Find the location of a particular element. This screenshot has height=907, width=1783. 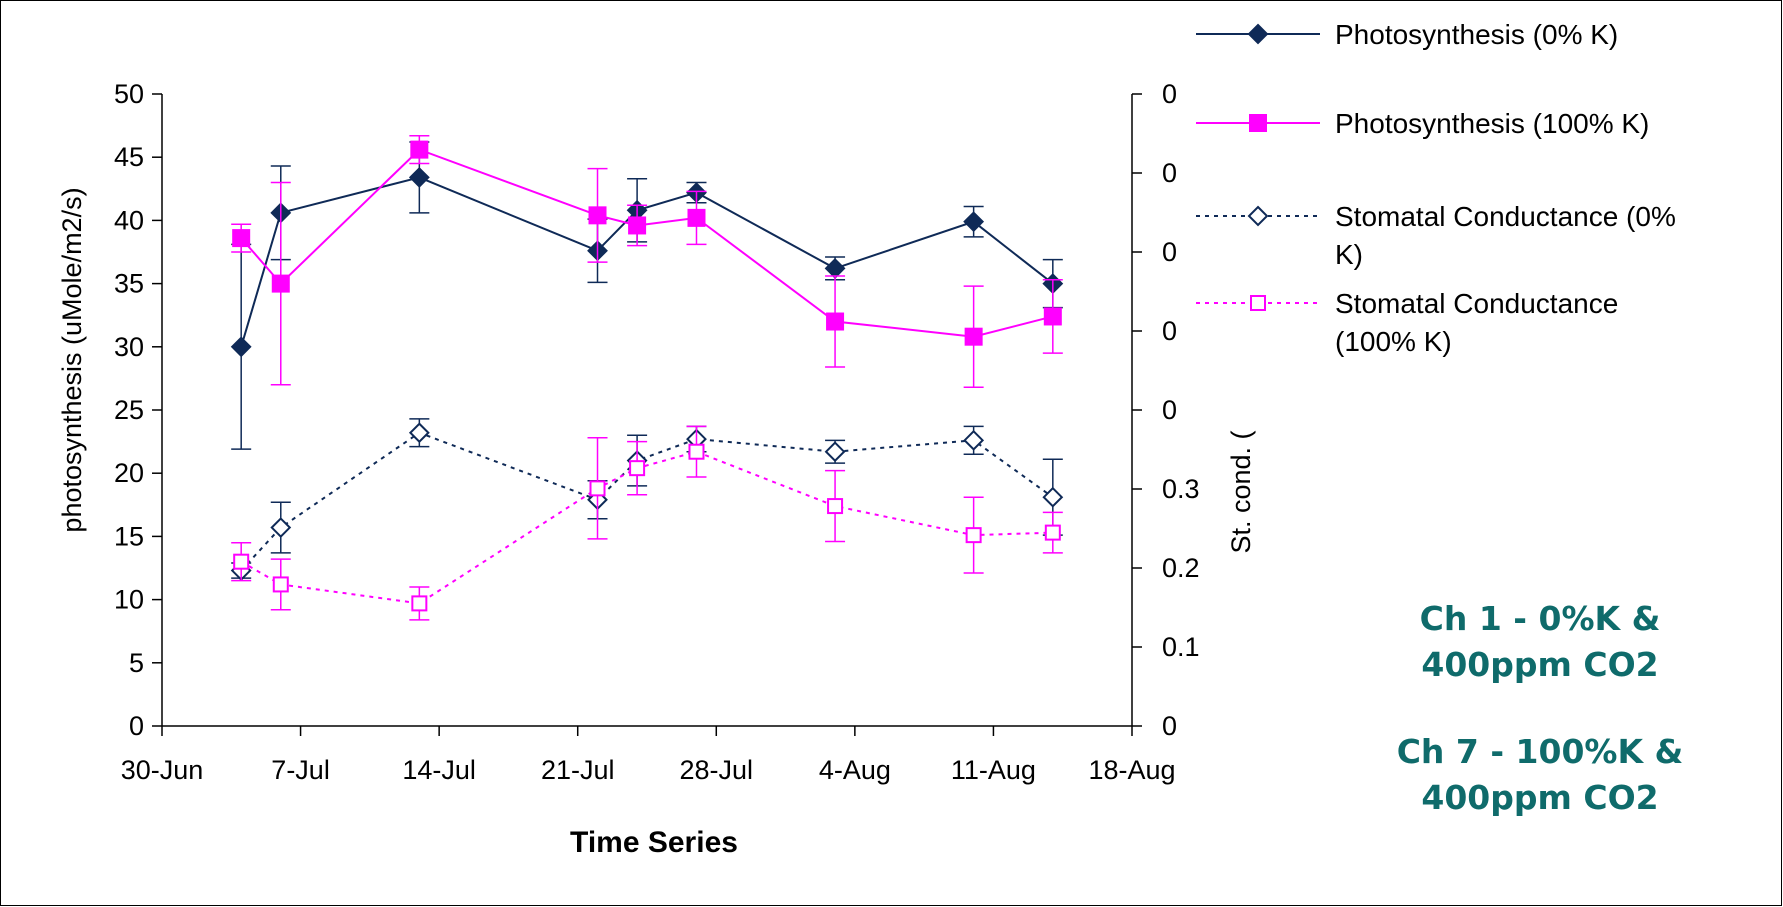

y2-axis-title: St. cond. ( is located at coordinates (1241, 491).